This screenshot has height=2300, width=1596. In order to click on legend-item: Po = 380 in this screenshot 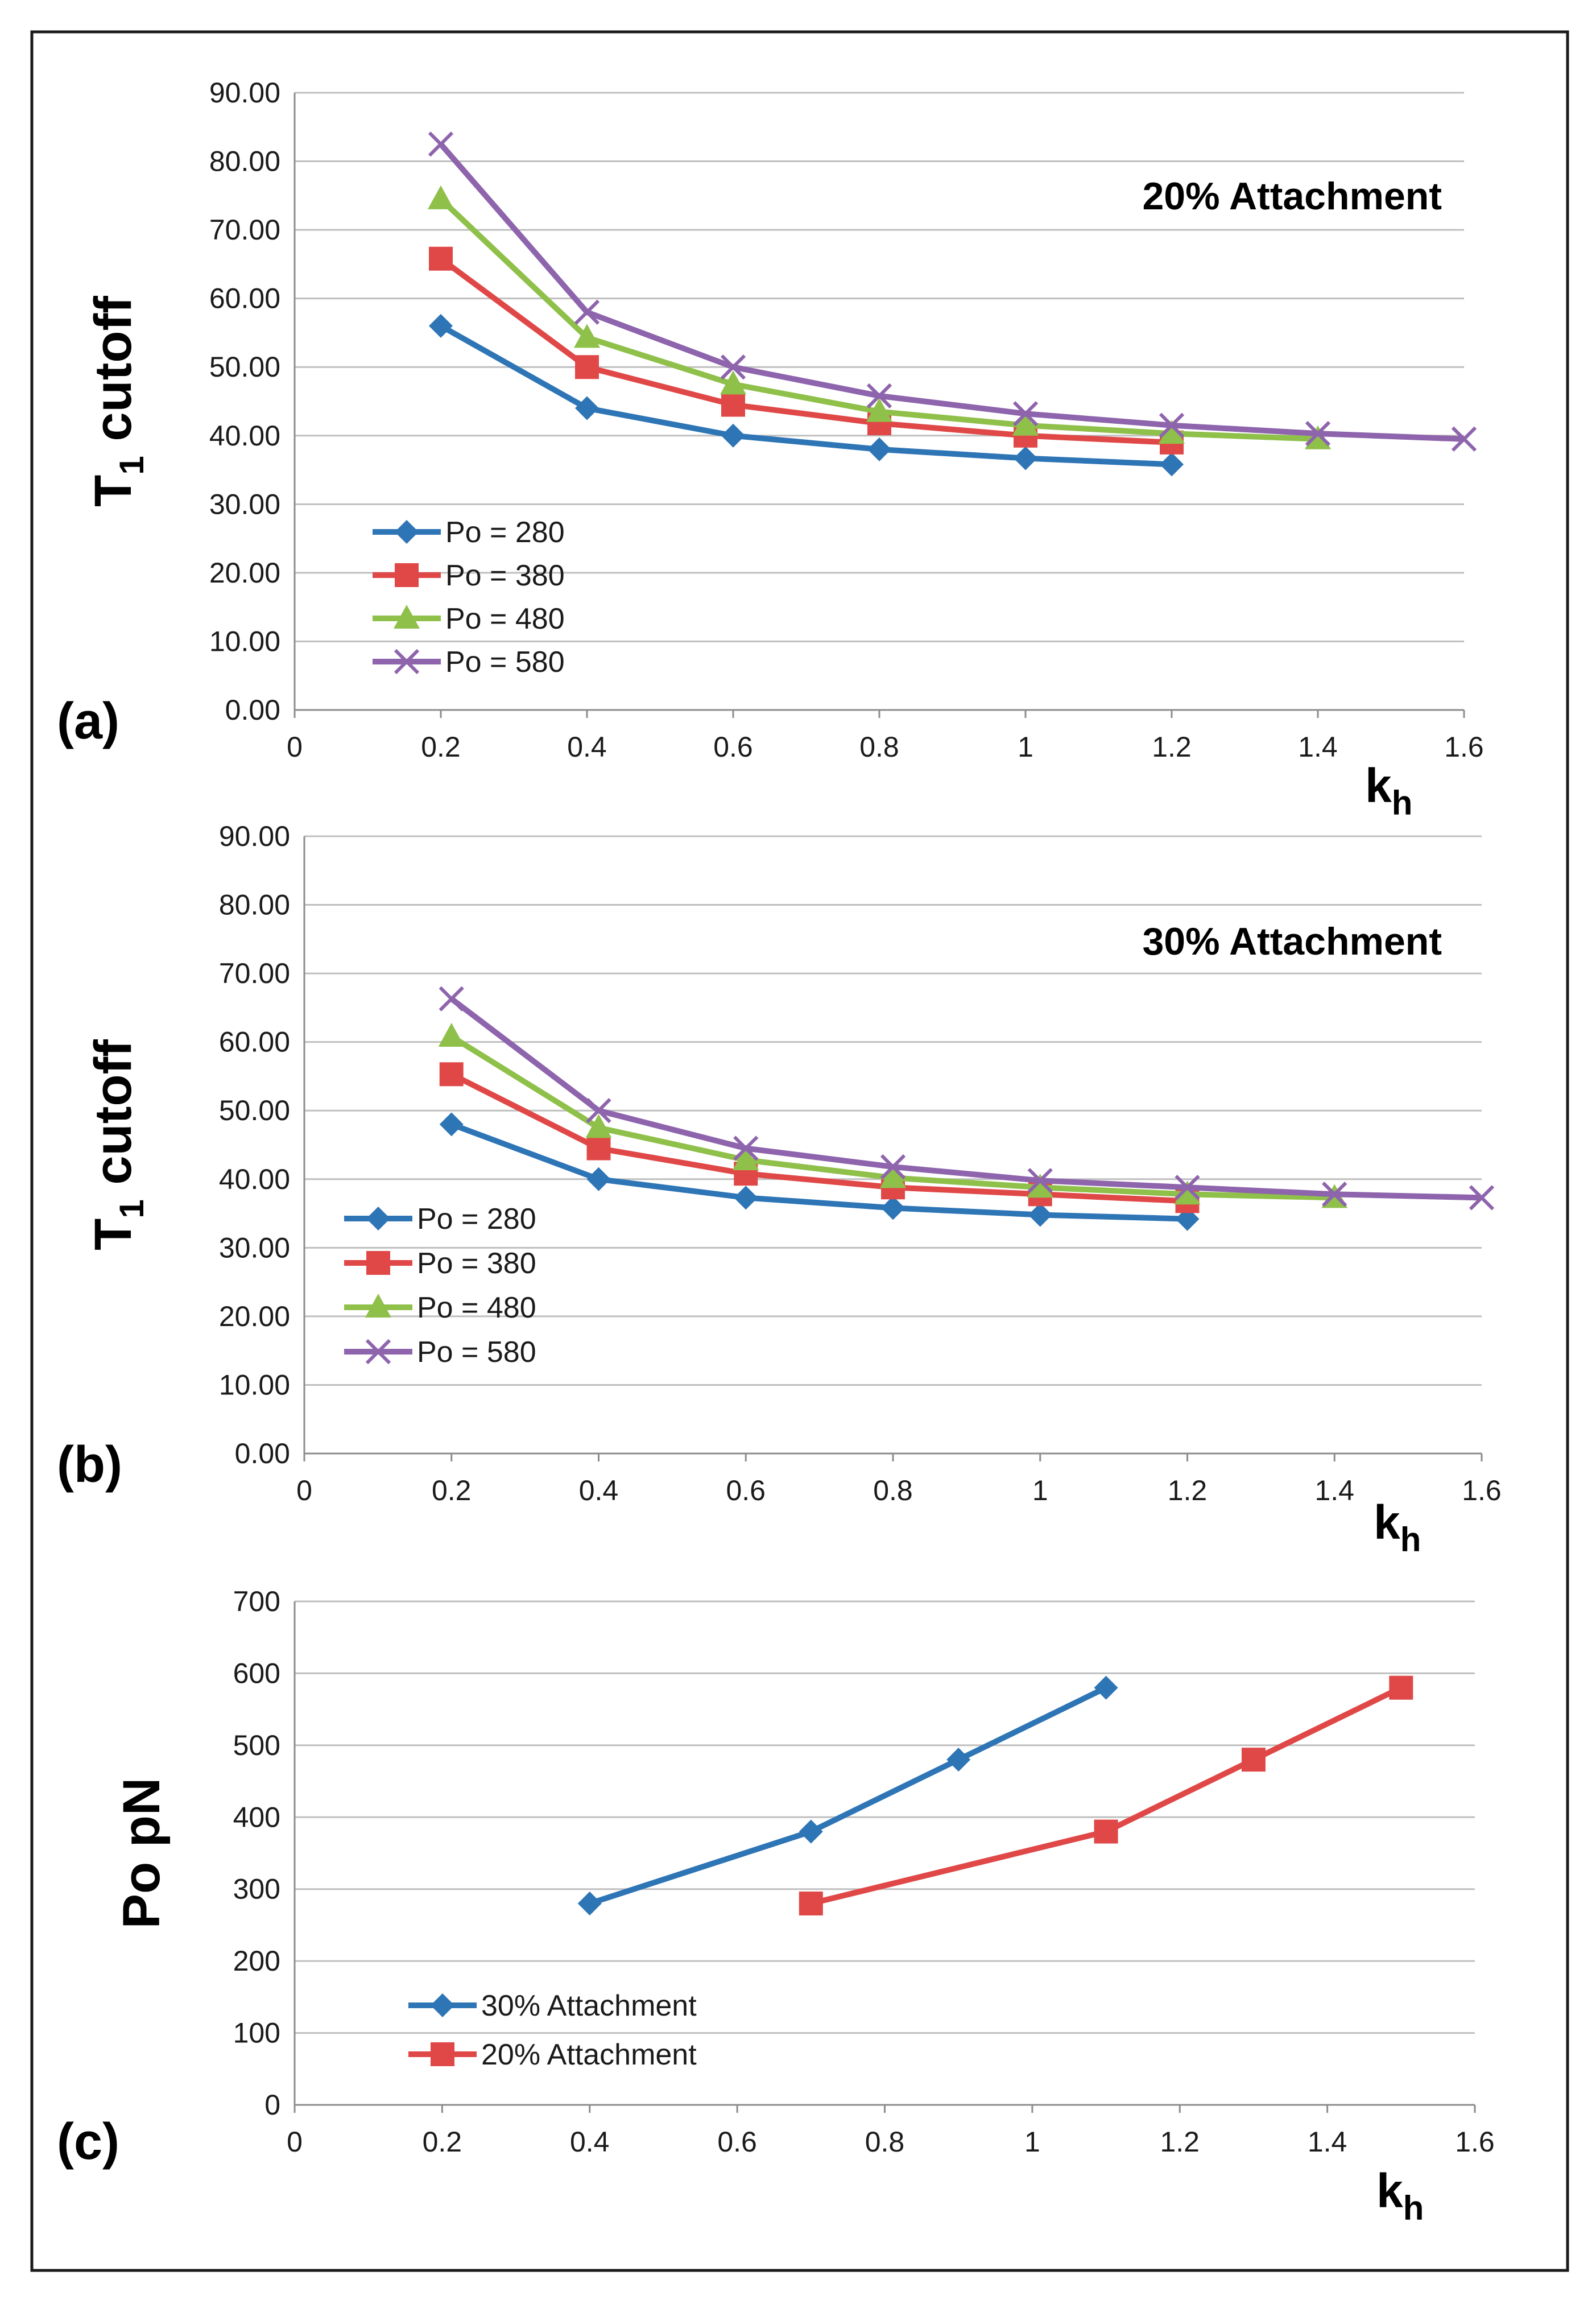, I will do `click(469, 575)`.